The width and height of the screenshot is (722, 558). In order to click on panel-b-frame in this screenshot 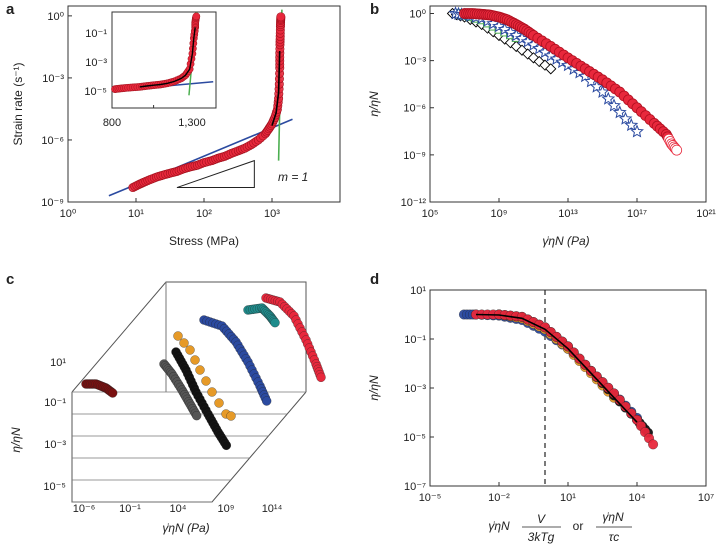, I will do `click(568, 104)`.